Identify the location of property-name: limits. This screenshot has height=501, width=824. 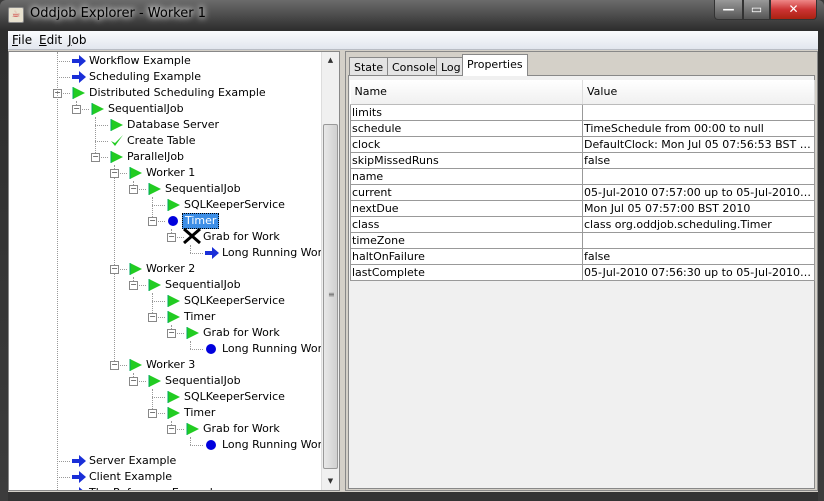
(466, 112).